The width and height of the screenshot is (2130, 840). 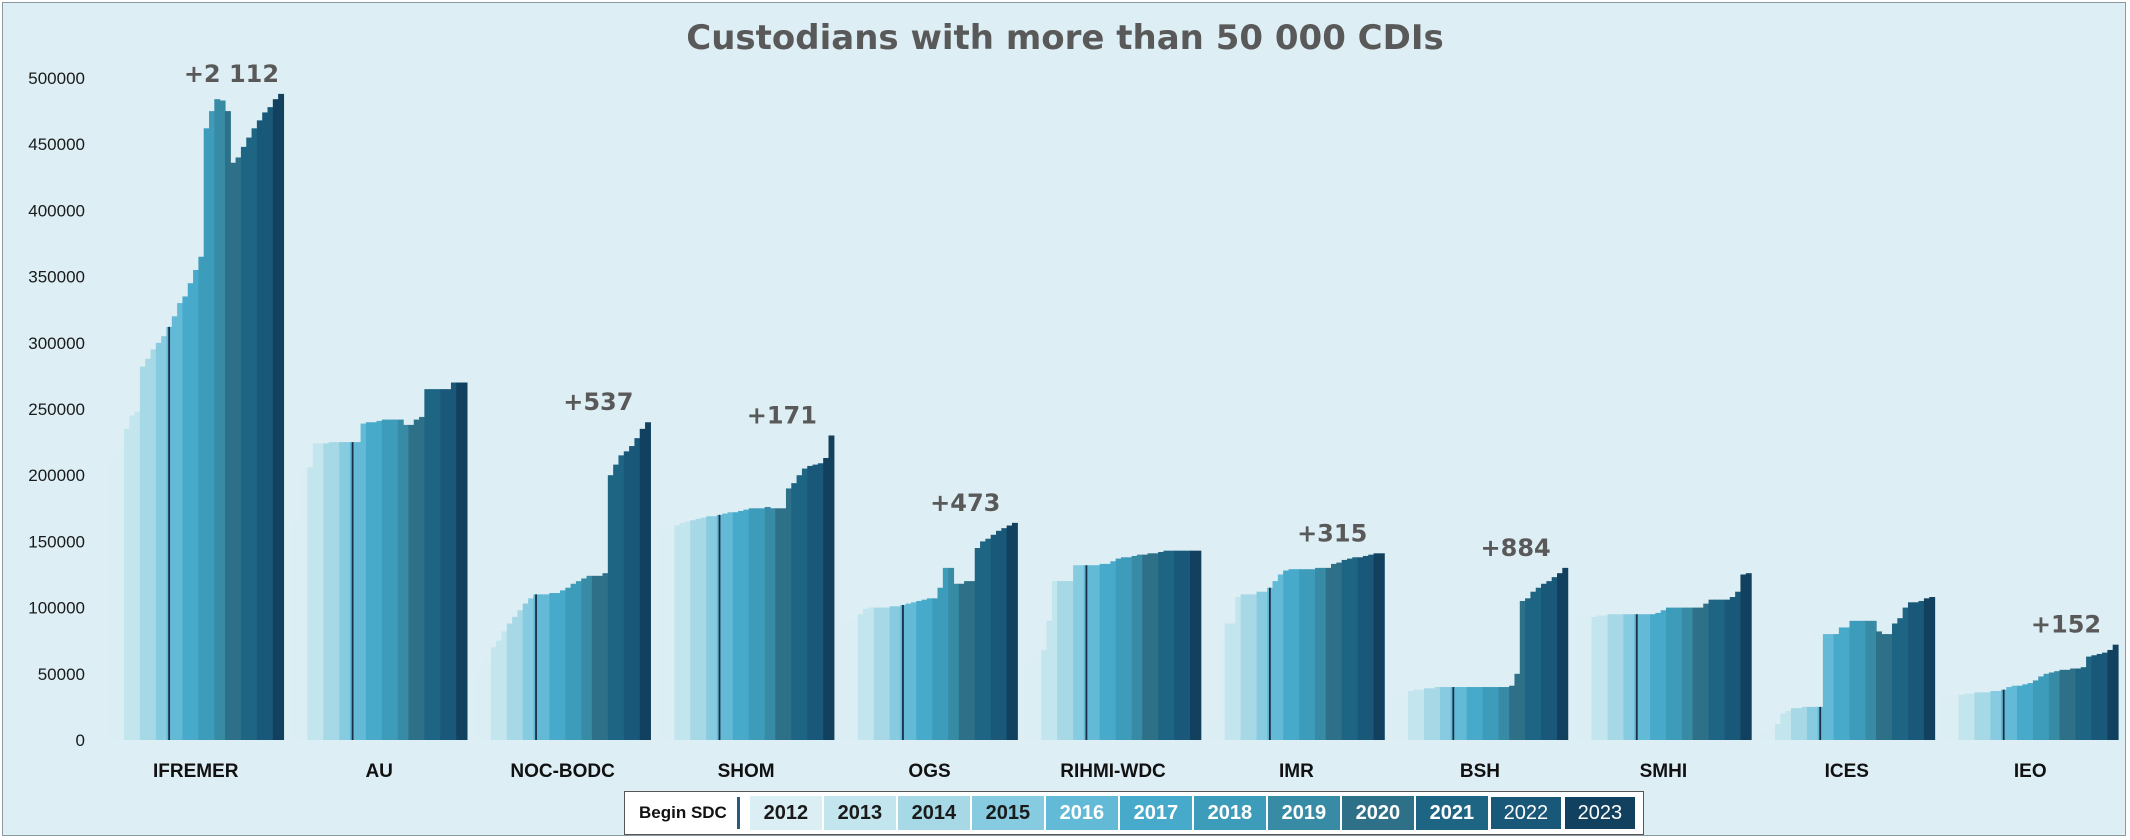 I want to click on legend-begin-sdc-marker, so click(x=738, y=813).